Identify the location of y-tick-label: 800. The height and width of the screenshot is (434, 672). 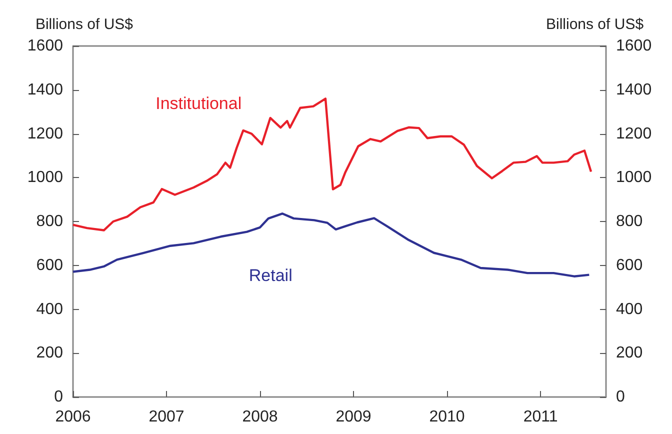
(50, 221).